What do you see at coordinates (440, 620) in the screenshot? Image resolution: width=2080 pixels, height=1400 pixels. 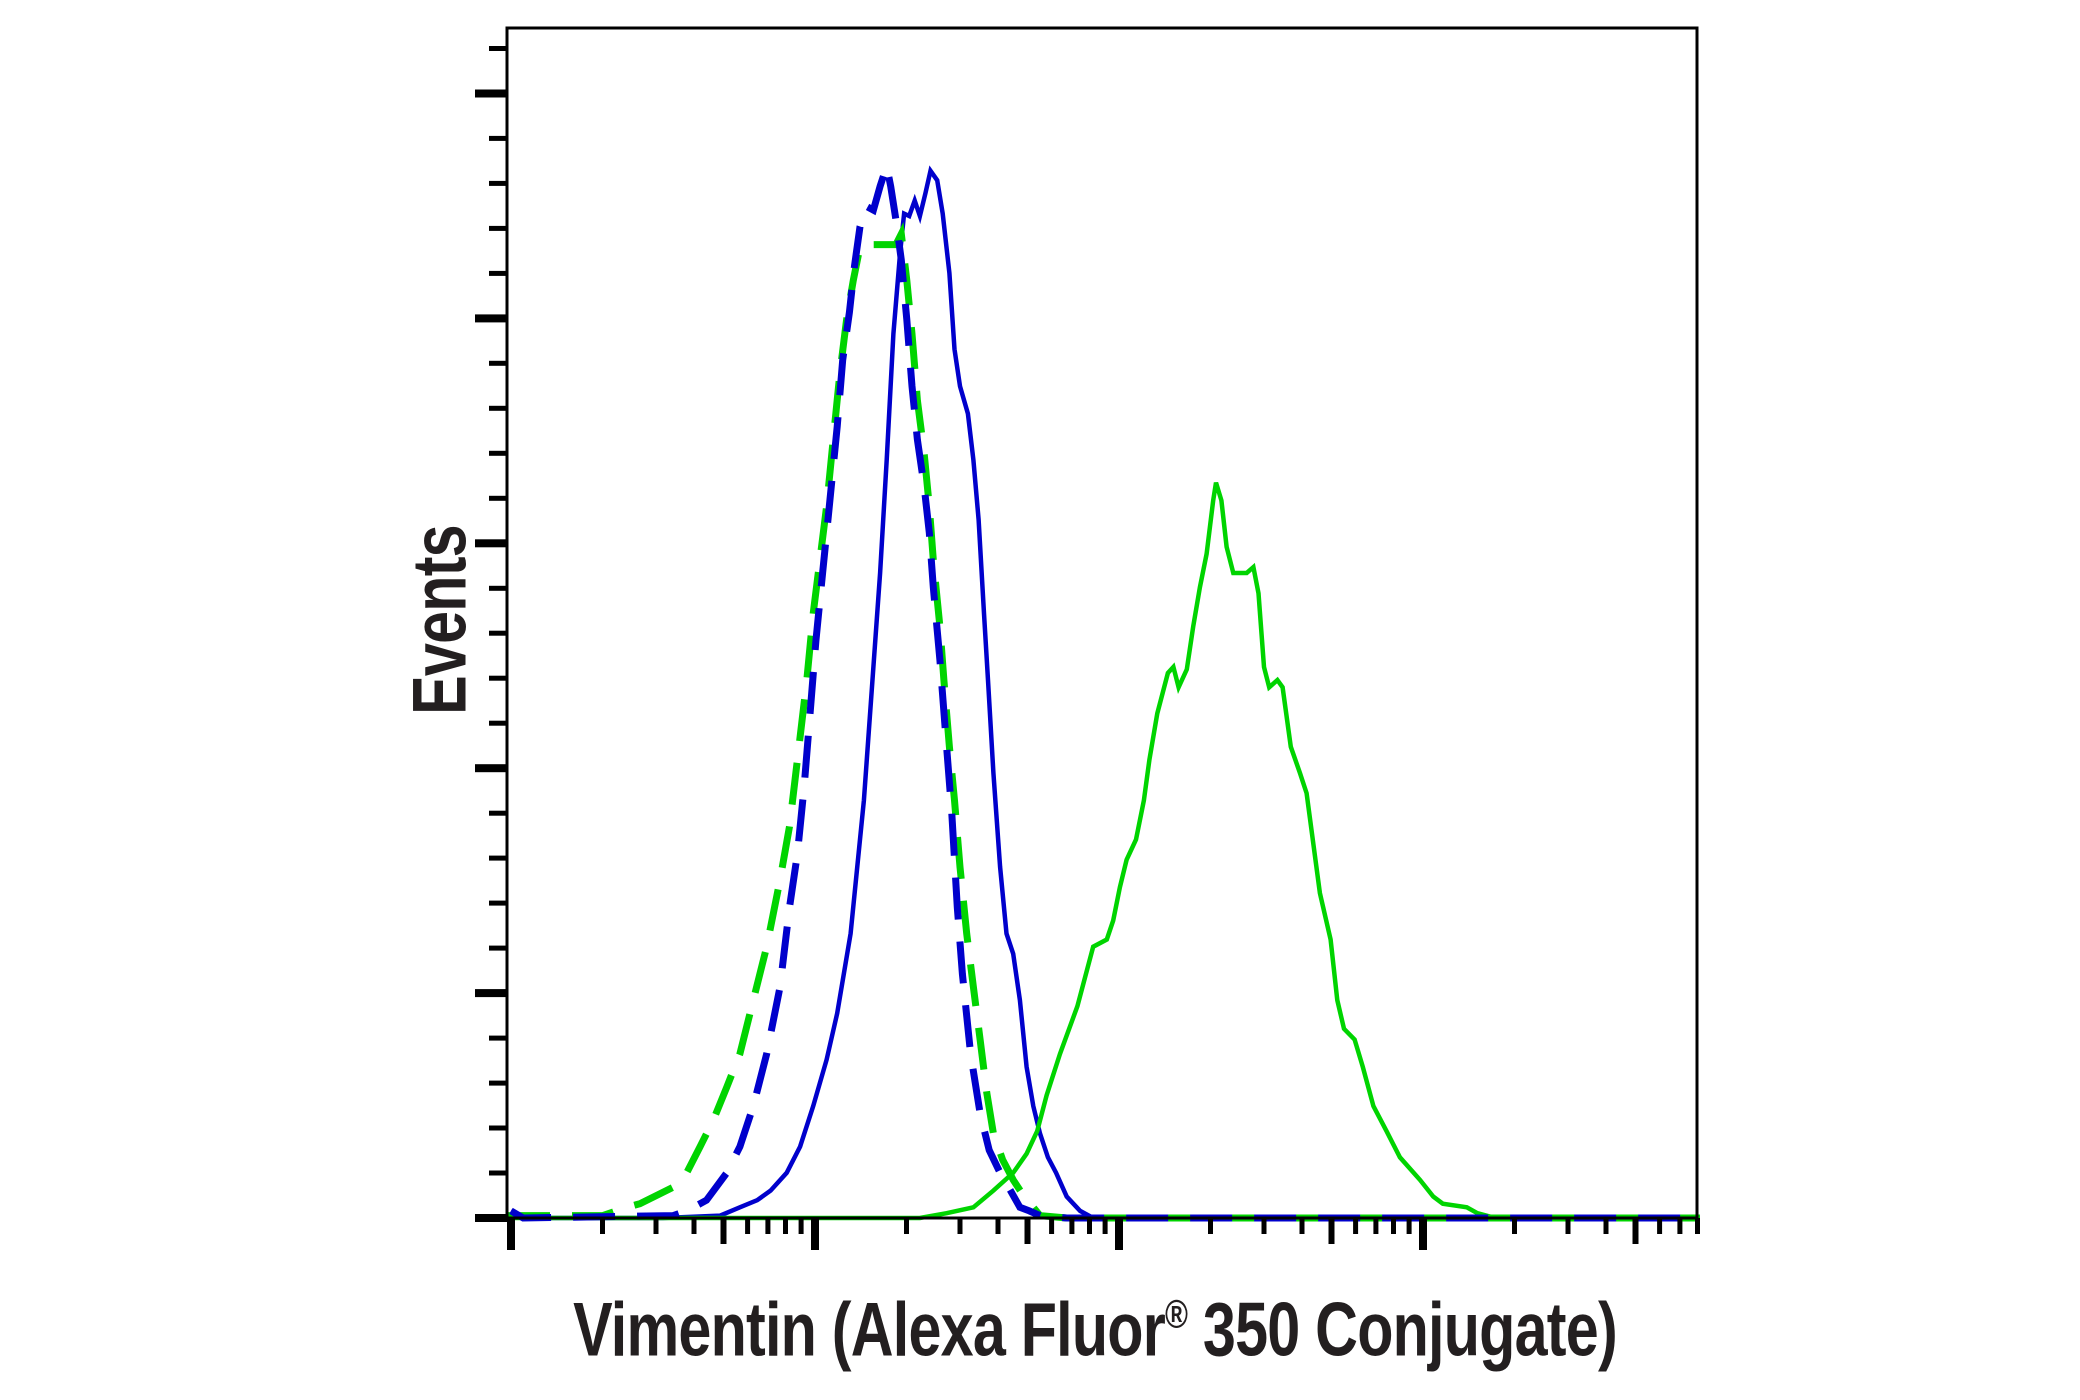 I see `y-axis-label: Events` at bounding box center [440, 620].